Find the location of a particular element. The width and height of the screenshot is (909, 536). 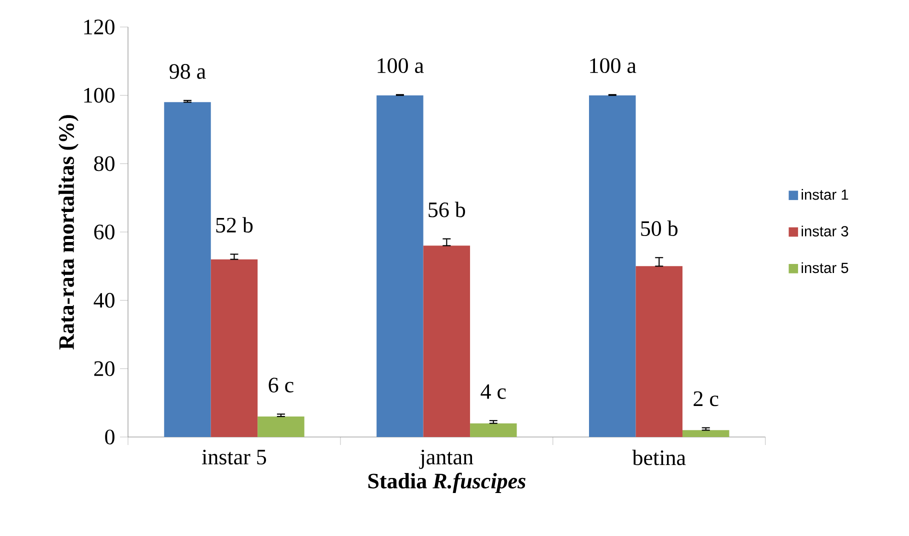

data-label: 6 c is located at coordinates (281, 385).